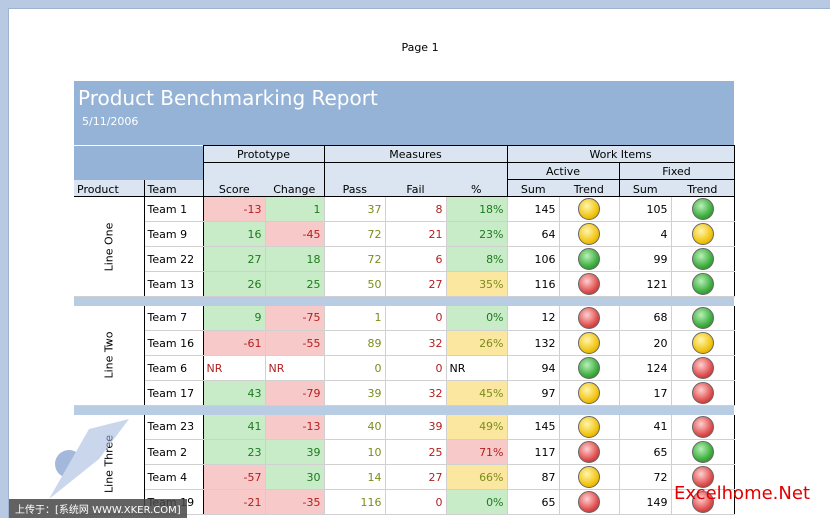 The height and width of the screenshot is (518, 830). Describe the element at coordinates (354, 427) in the screenshot. I see `pass-cell: 40` at that location.